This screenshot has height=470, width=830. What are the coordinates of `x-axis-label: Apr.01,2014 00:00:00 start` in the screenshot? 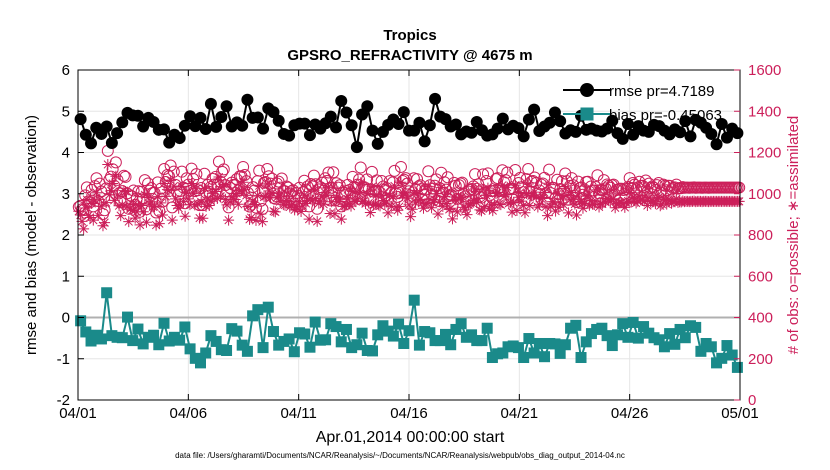 It's located at (410, 437).